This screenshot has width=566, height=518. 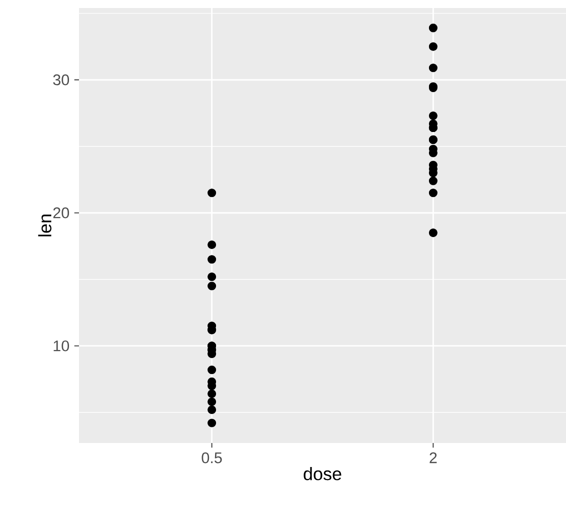 I want to click on x-axis-title: dose, so click(x=323, y=473).